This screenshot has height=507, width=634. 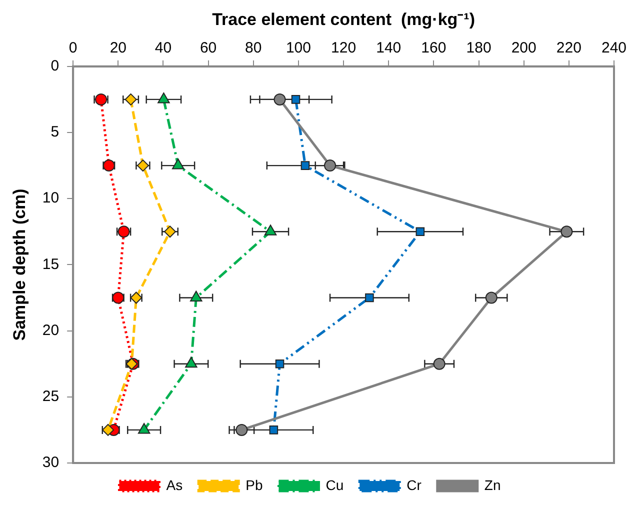 What do you see at coordinates (343, 48) in the screenshot?
I see `x-tick-label: 120` at bounding box center [343, 48].